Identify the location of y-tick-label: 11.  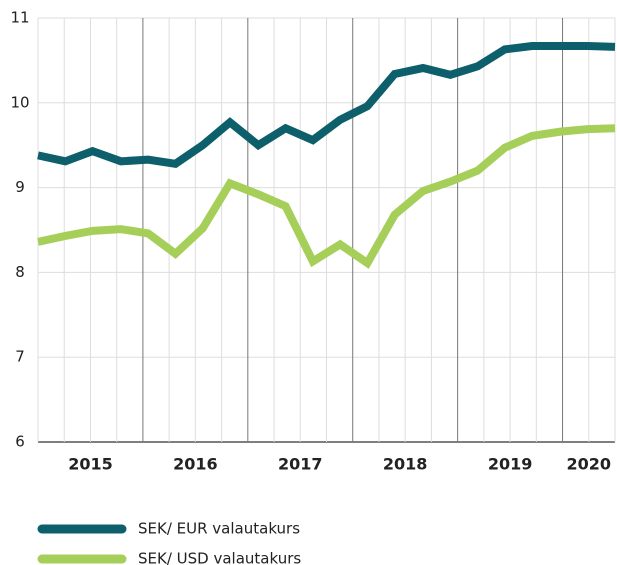
(19, 18).